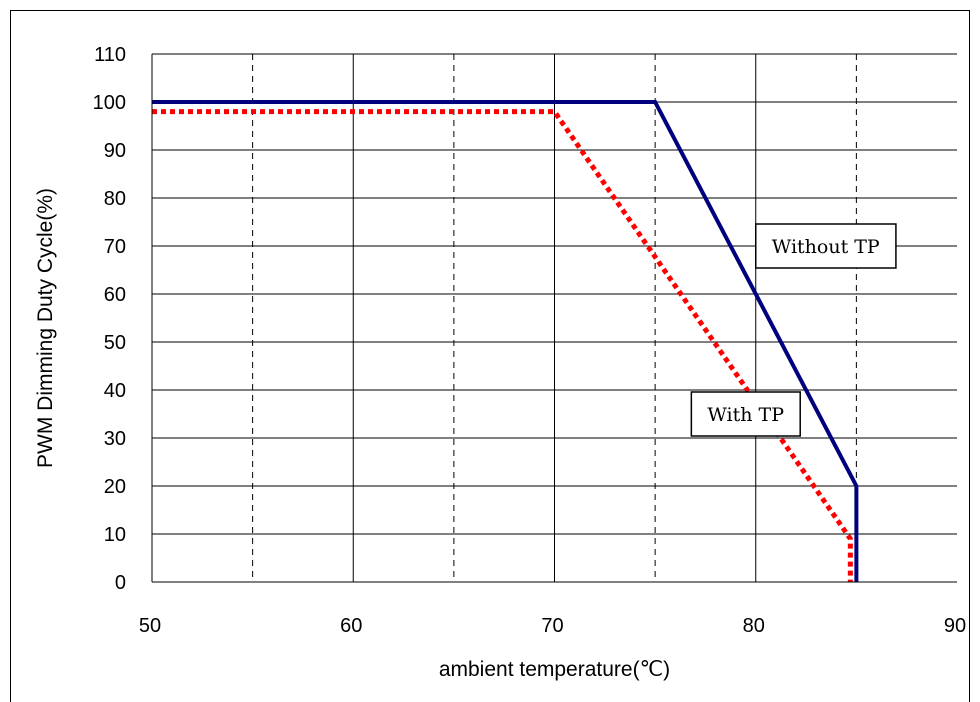  I want to click on x-tick-label: 50, so click(150, 626).